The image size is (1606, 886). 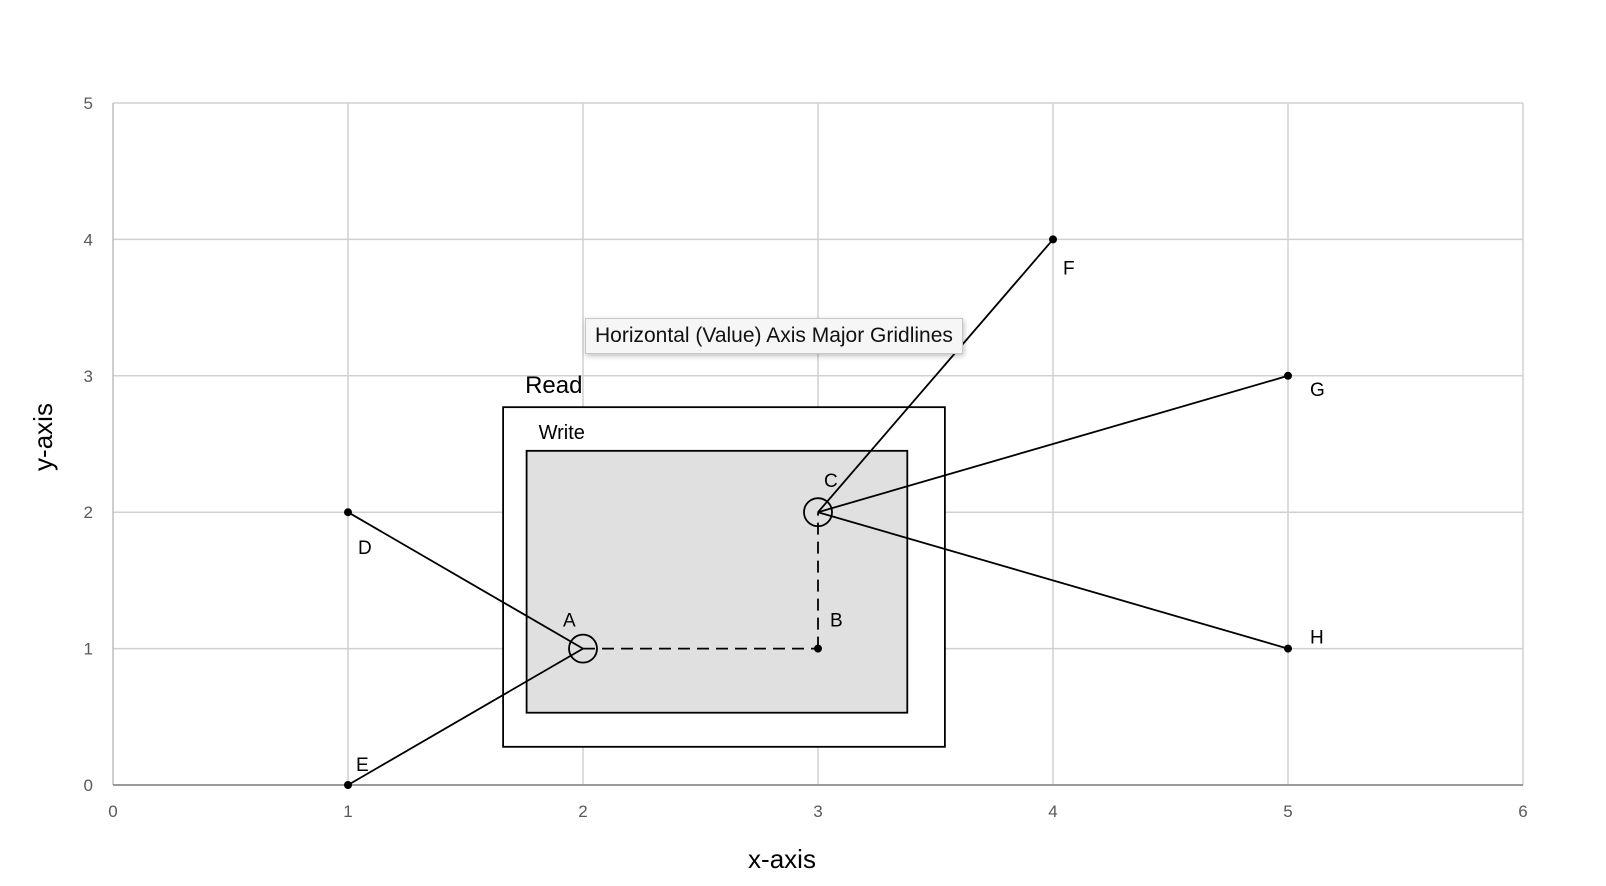 I want to click on point-E-marker, so click(x=348, y=785).